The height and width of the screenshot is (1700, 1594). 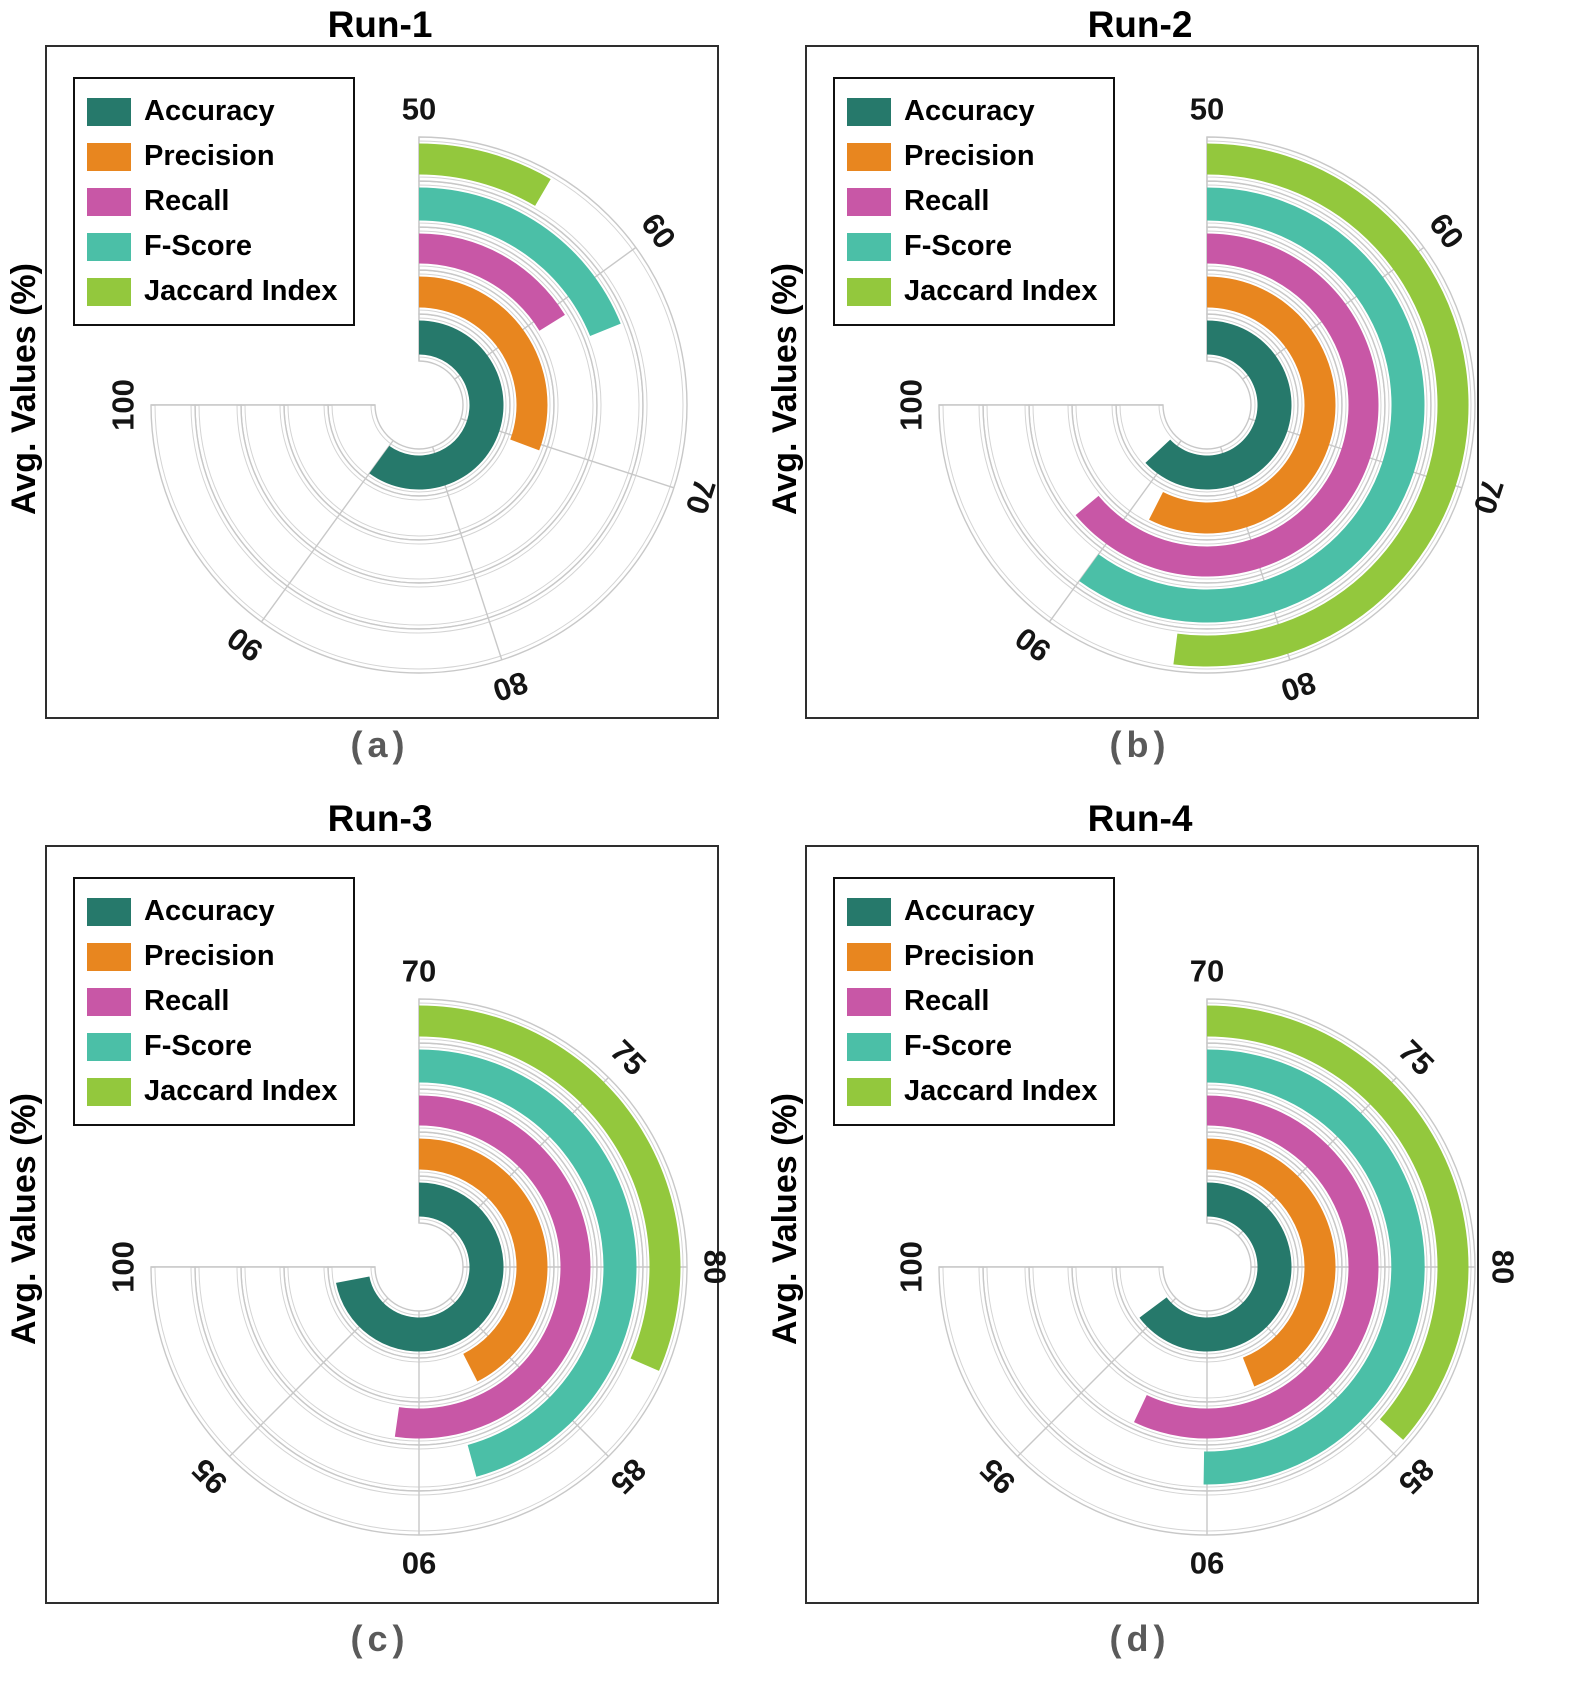 I want to click on chart-title: Run-3, so click(x=380, y=818).